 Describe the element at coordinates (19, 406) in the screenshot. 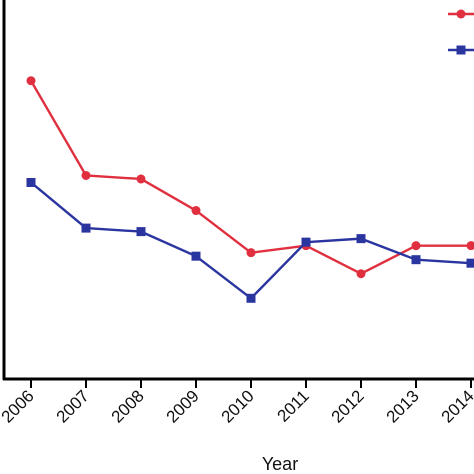

I see `x-tick-label: 2006` at that location.